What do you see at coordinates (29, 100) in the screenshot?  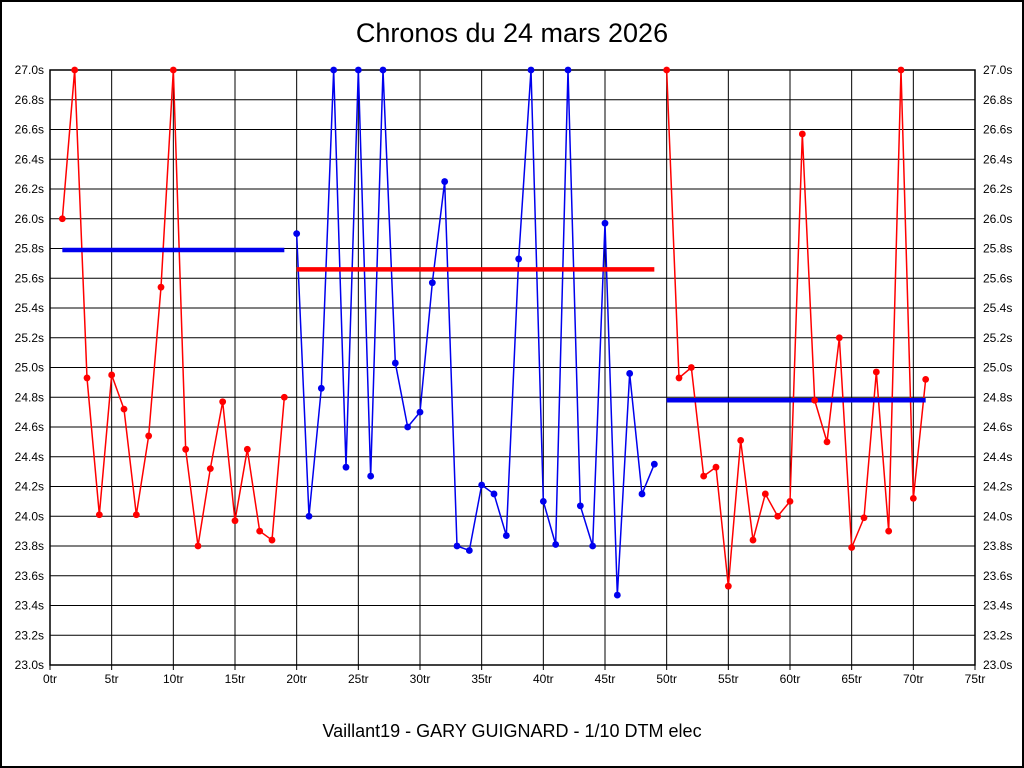 I see `y-tick-label-left: 26.8s` at bounding box center [29, 100].